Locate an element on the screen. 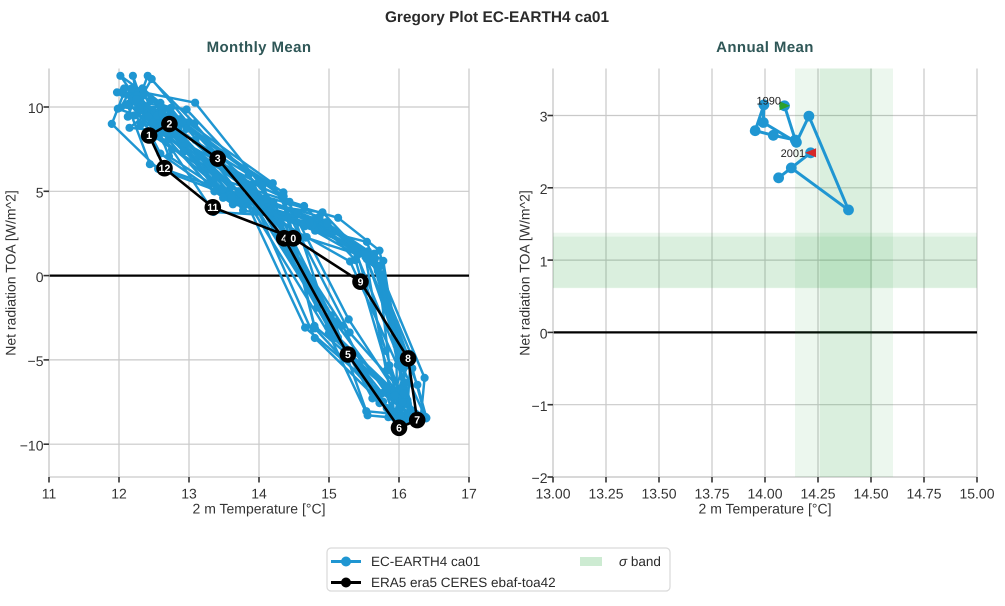 This screenshot has width=1005, height=606. svg-text: 14.75 is located at coordinates (923, 494).